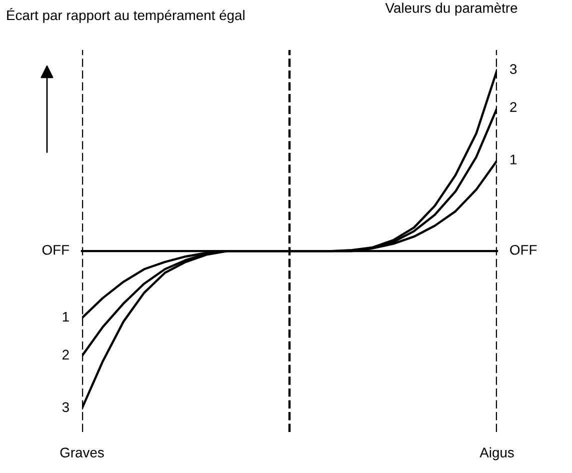 This screenshot has height=473, width=572. What do you see at coordinates (513, 107) in the screenshot?
I see `text: 2` at bounding box center [513, 107].